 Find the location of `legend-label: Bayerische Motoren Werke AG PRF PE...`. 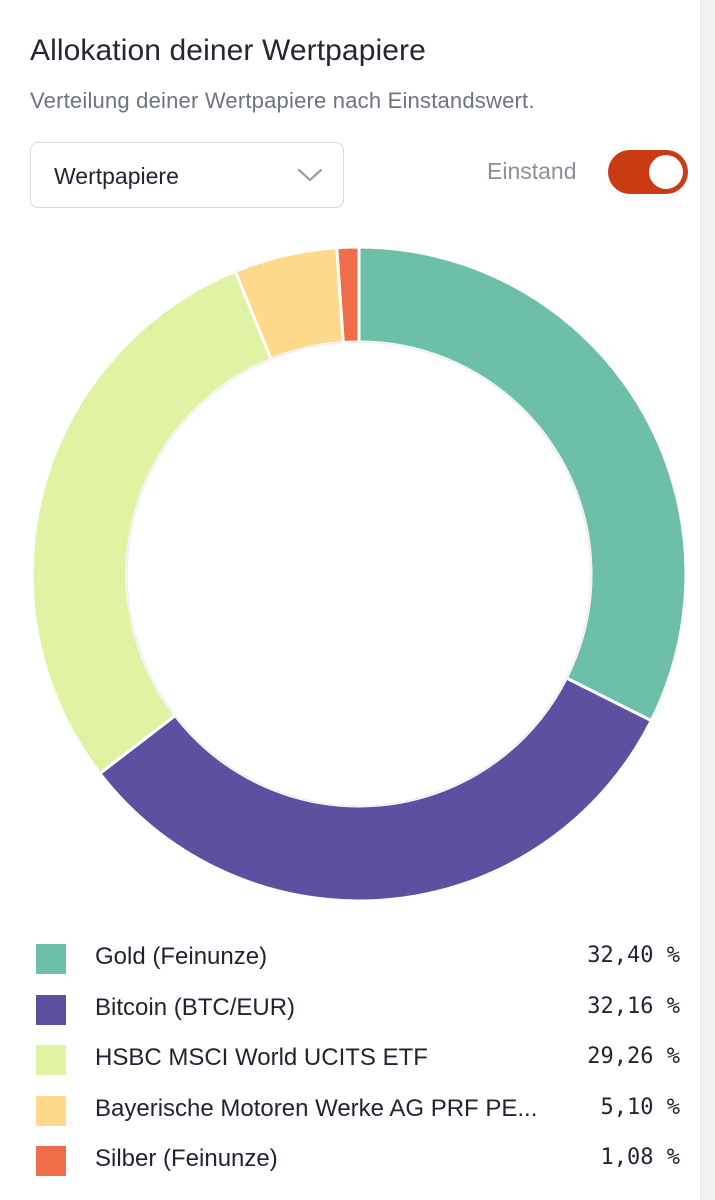

legend-label: Bayerische Motoren Werke AG PRF PE... is located at coordinates (316, 1108).